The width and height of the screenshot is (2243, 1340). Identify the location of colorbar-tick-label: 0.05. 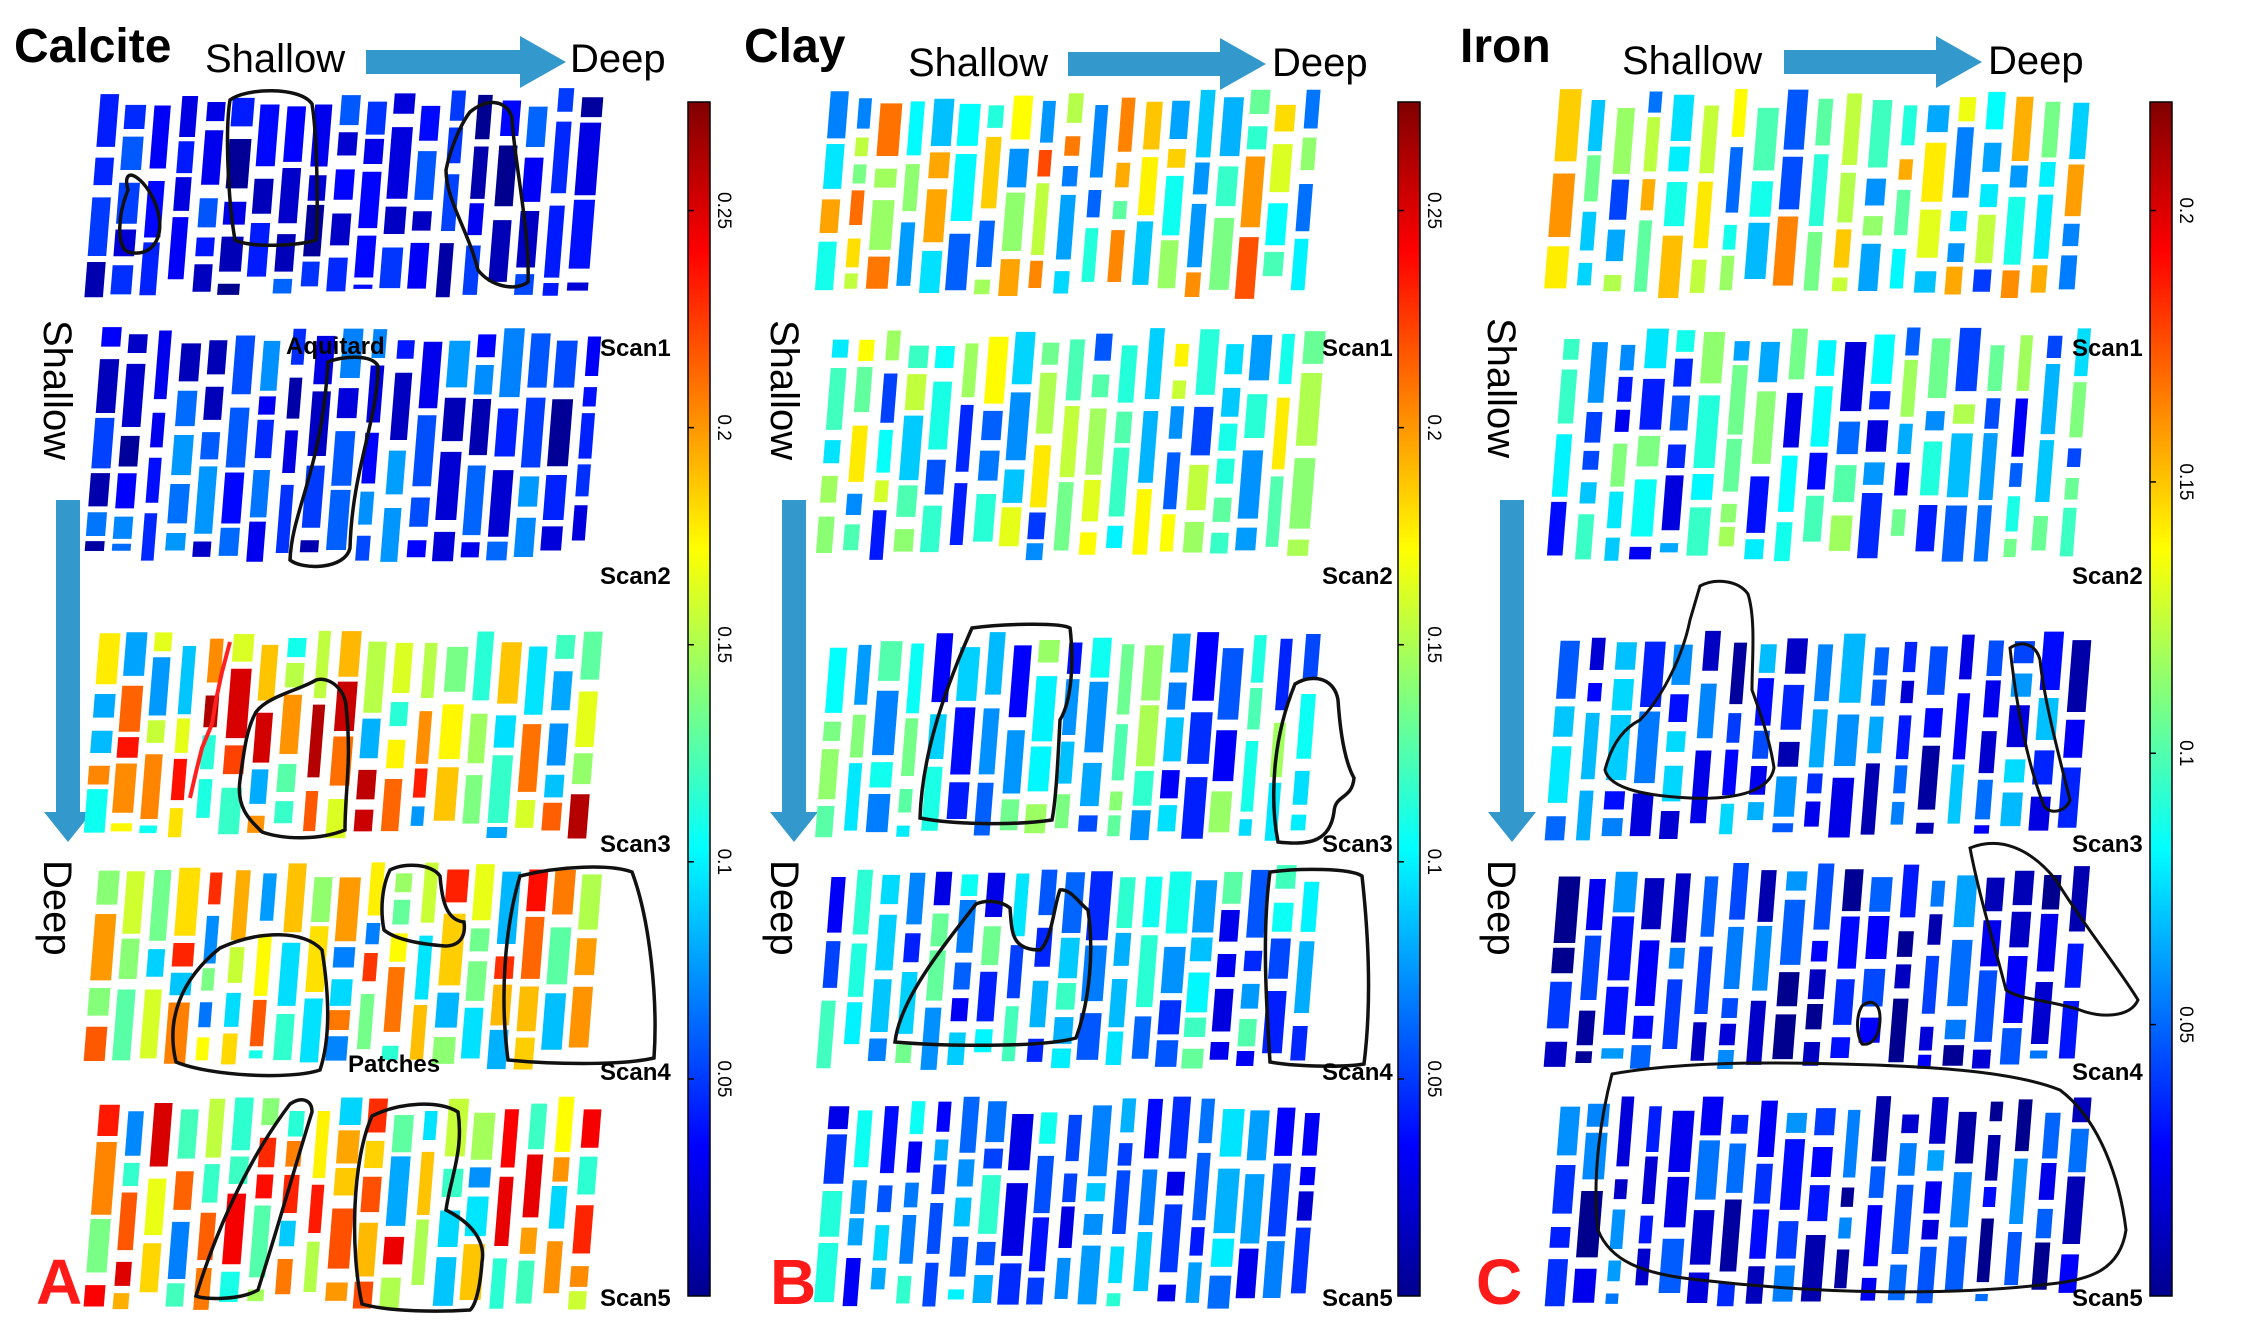
(1433, 1078).